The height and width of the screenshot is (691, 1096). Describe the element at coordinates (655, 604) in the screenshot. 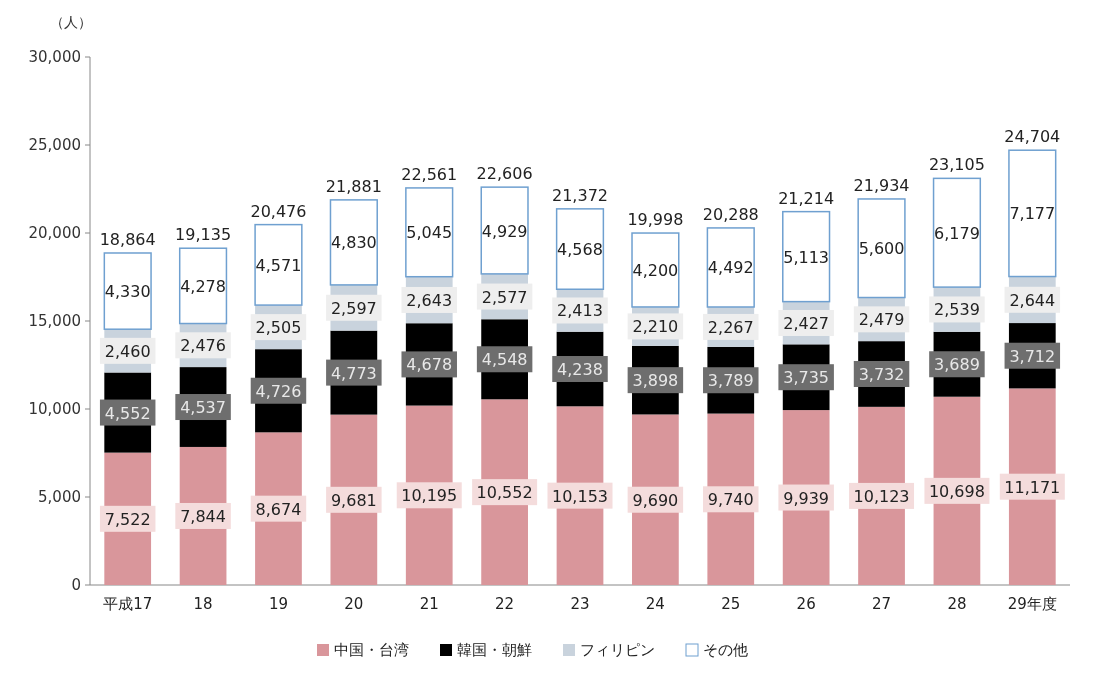

I see `x-tick-label: 24` at that location.